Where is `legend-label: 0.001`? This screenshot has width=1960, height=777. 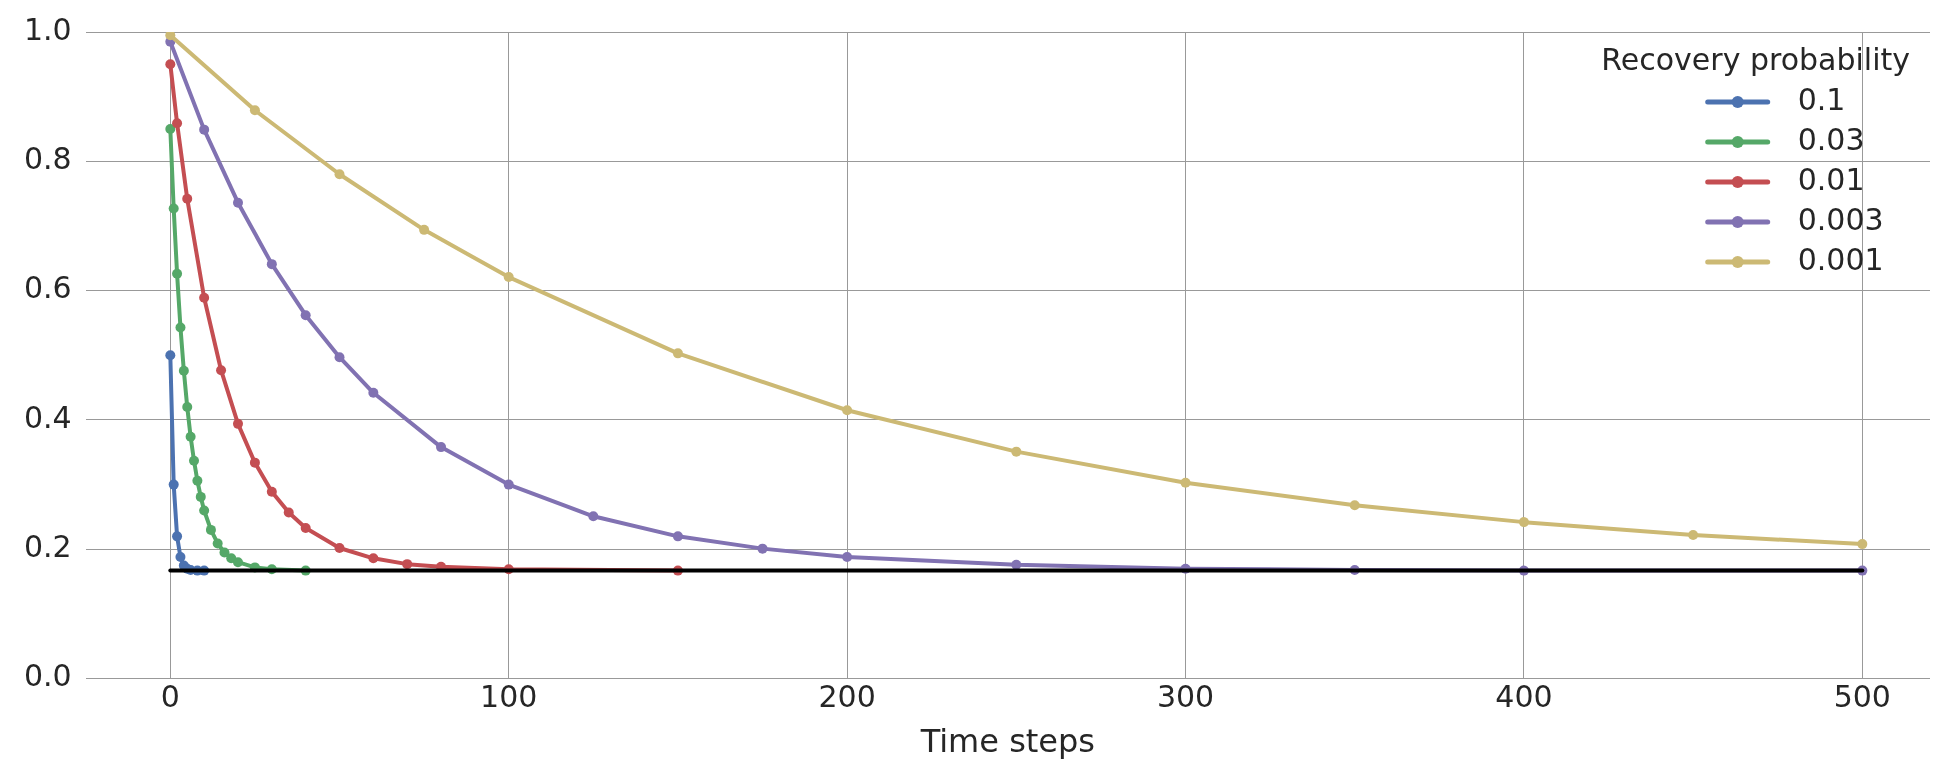 legend-label: 0.001 is located at coordinates (1840, 259).